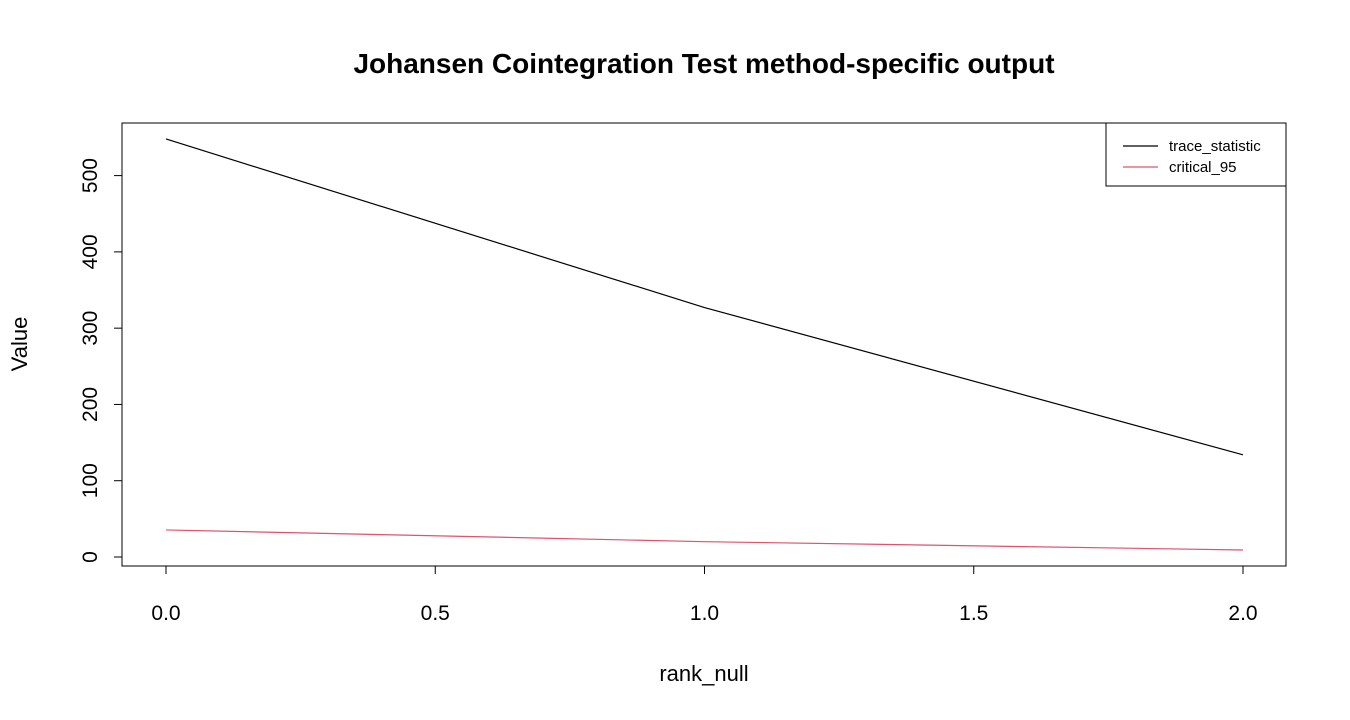  I want to click on y-tick-label: 200, so click(90, 404).